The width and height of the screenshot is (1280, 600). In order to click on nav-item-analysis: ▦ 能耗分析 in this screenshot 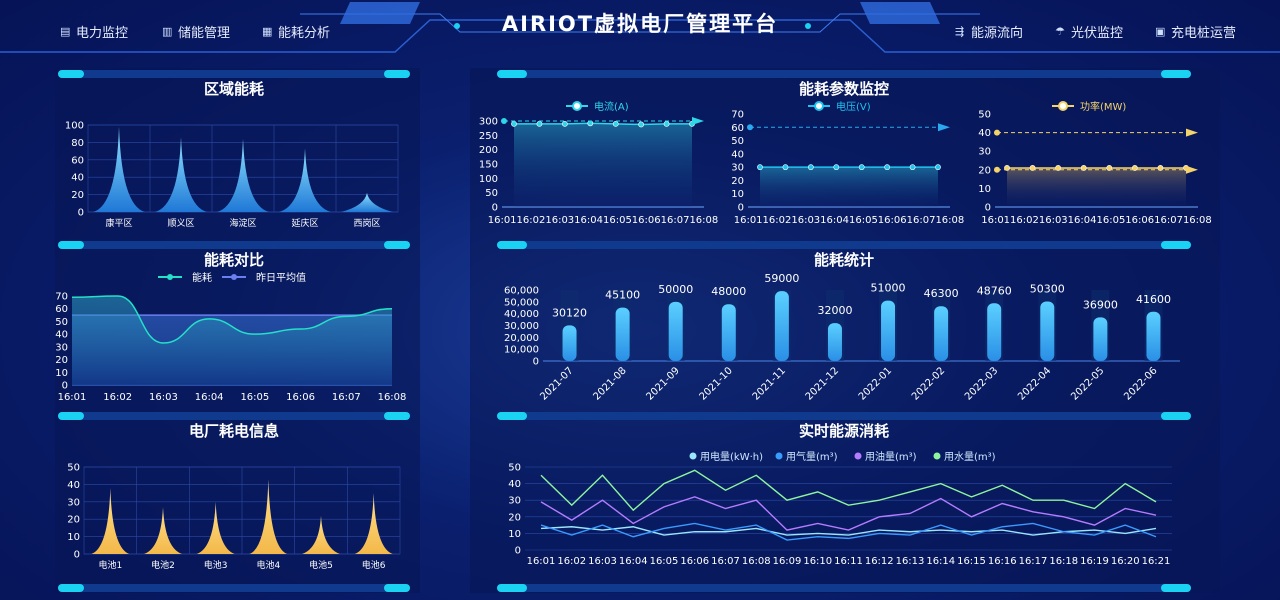, I will do `click(296, 31)`.